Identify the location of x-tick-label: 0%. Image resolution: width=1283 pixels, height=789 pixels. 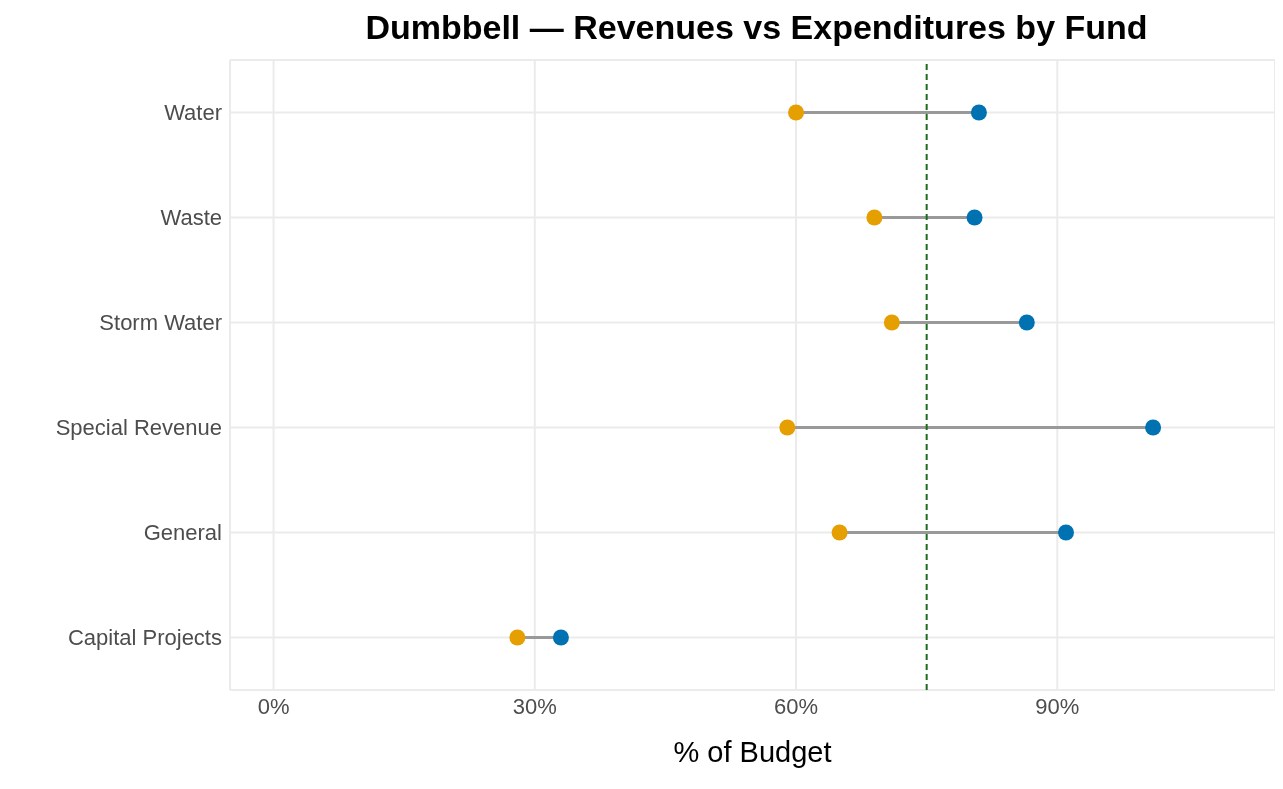
(273, 706).